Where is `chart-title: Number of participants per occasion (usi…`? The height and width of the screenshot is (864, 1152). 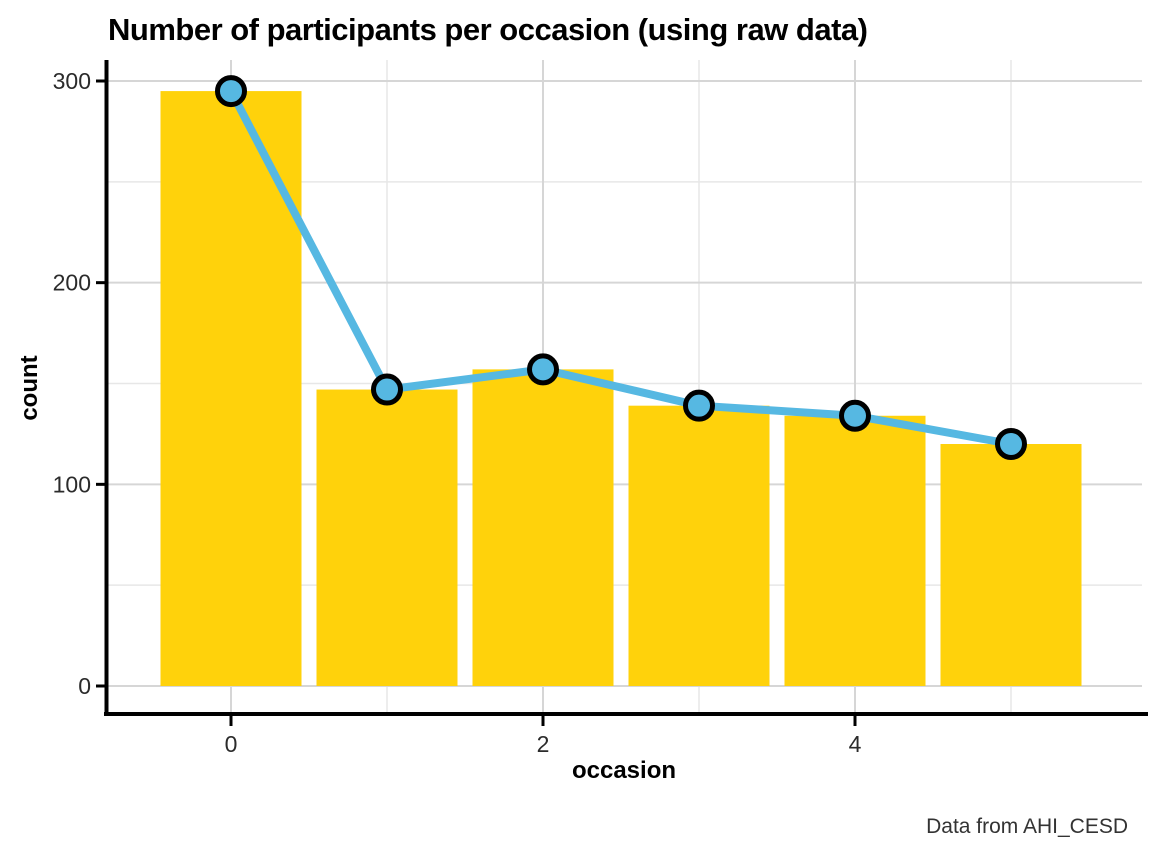
chart-title: Number of participants per occasion (usi… is located at coordinates (488, 29).